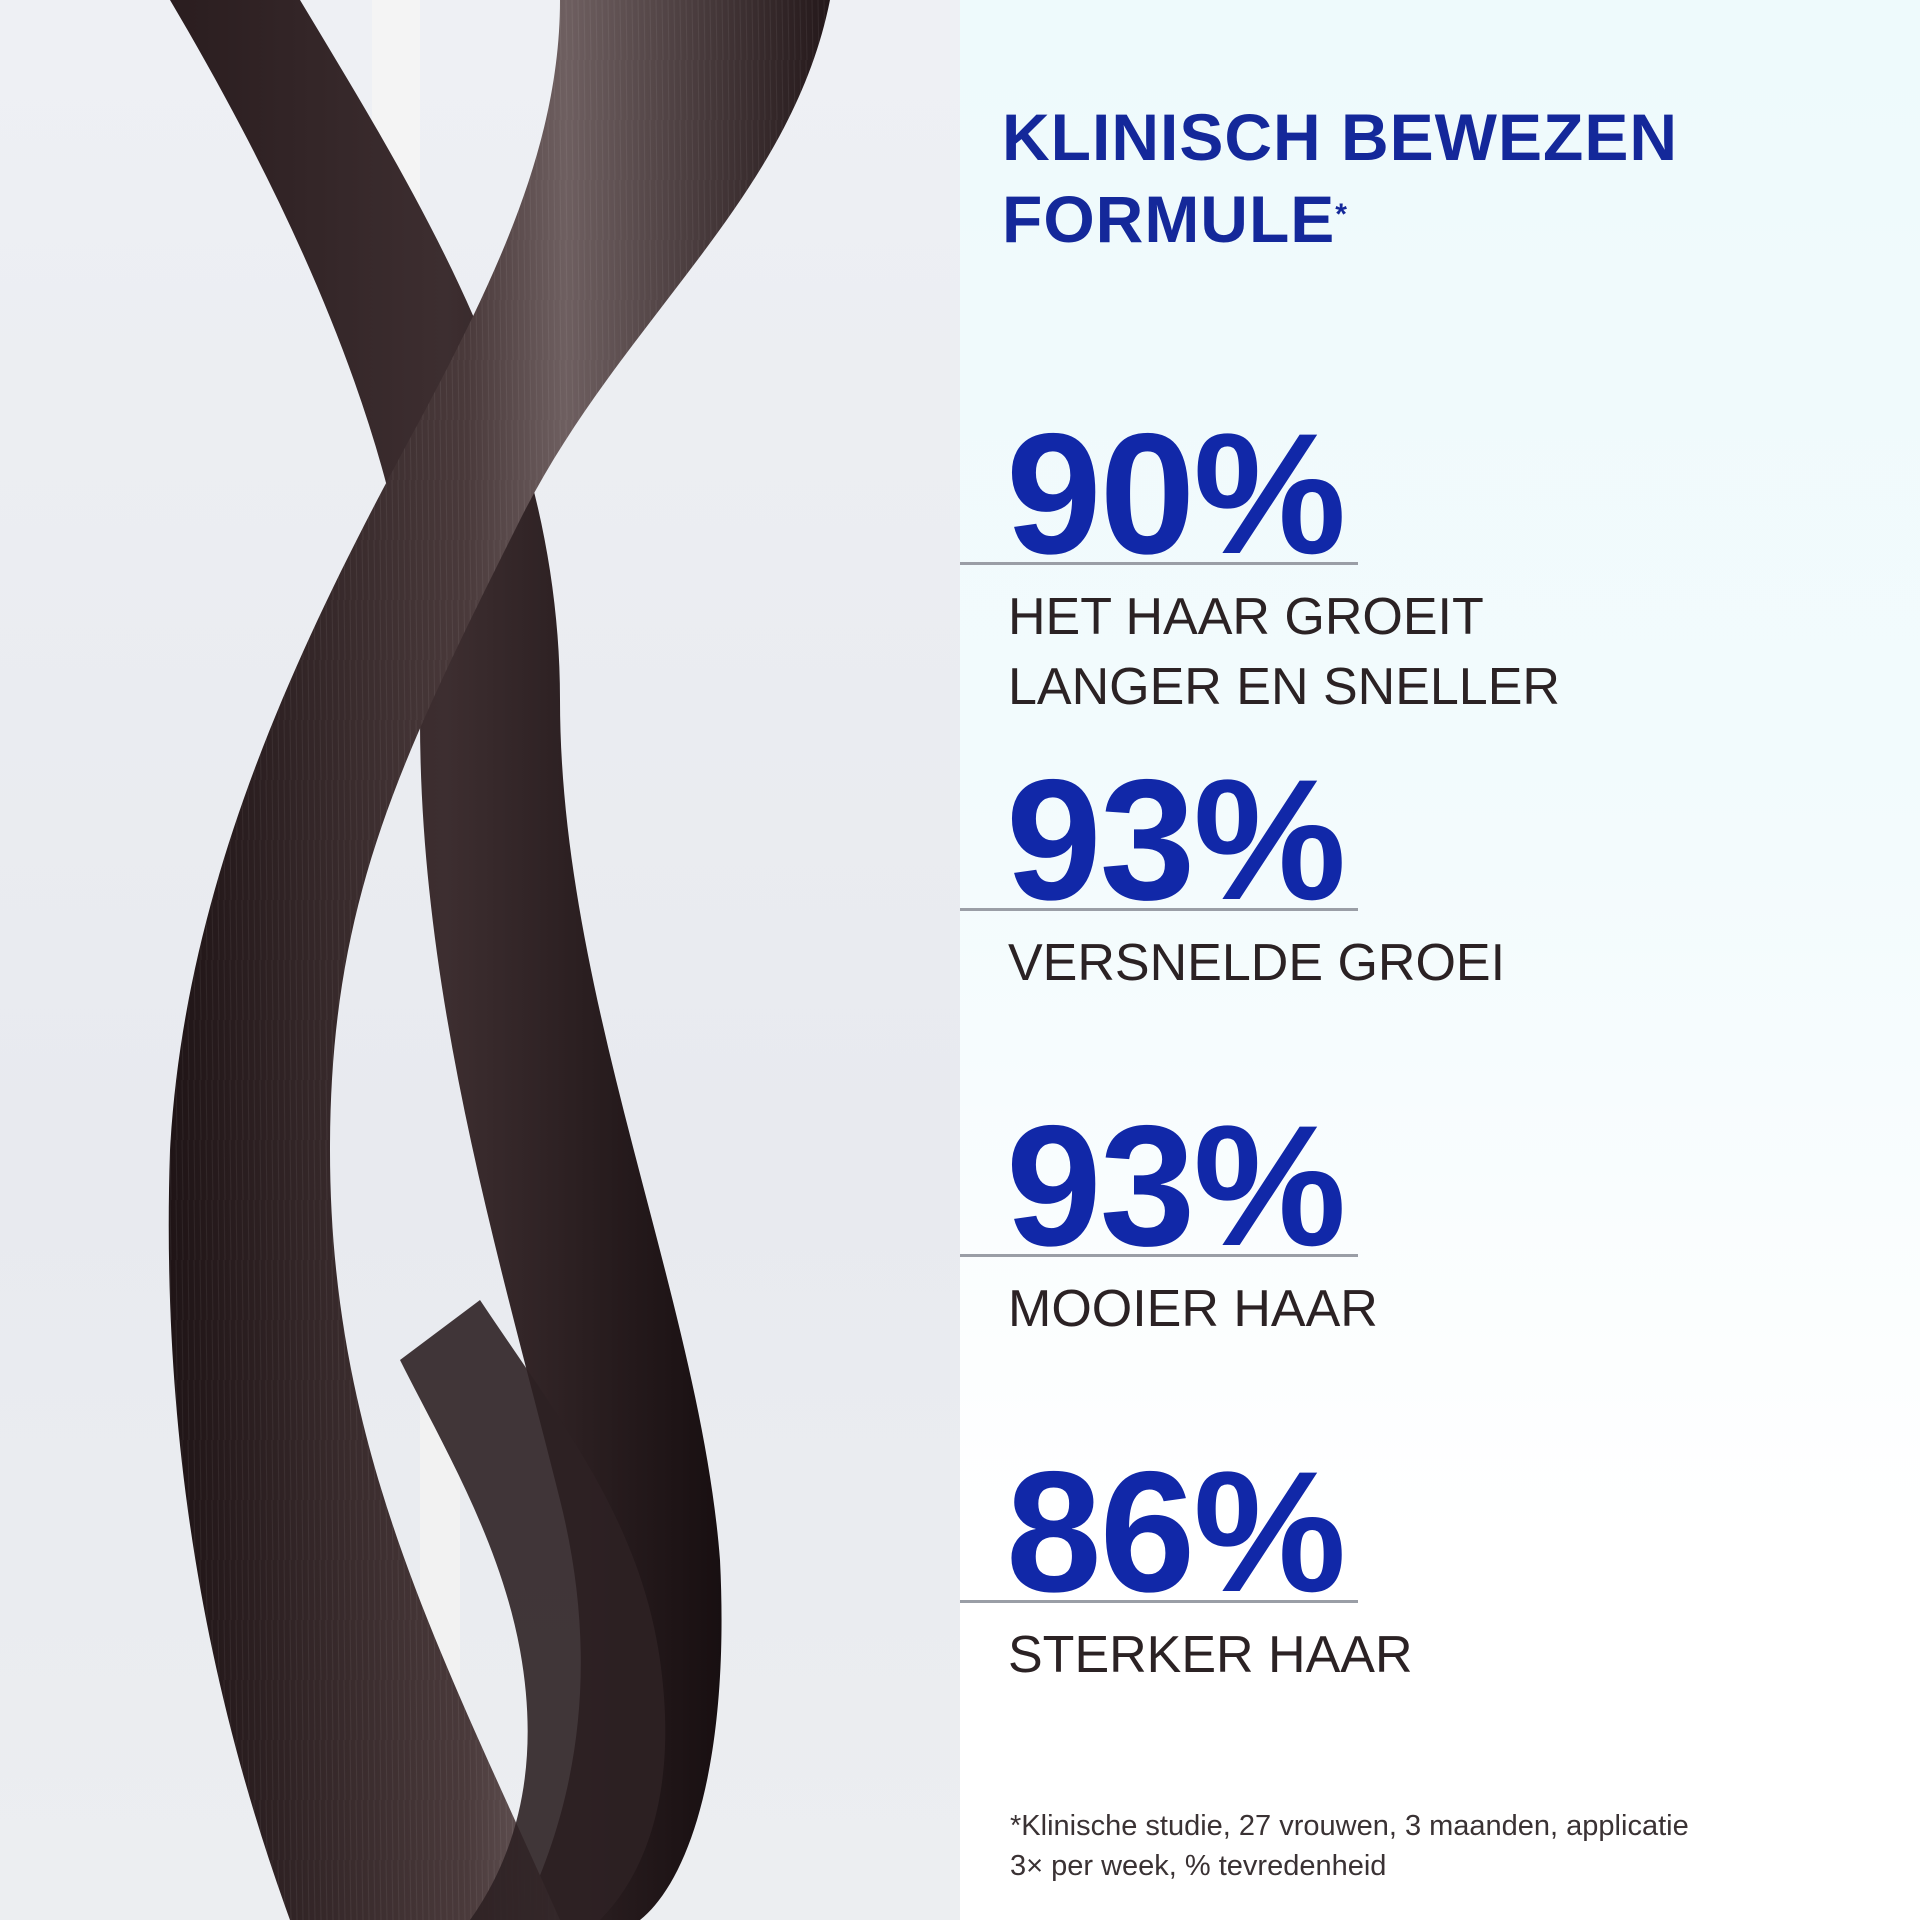  Describe the element at coordinates (1193, 1309) in the screenshot. I see `stat-label: MOOIER HAAR` at that location.